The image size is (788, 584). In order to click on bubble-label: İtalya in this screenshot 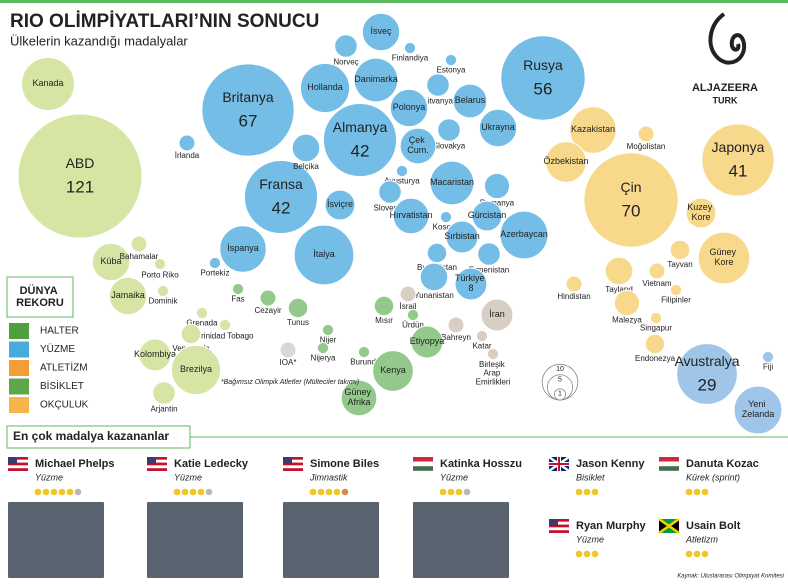, I will do `click(324, 254)`.